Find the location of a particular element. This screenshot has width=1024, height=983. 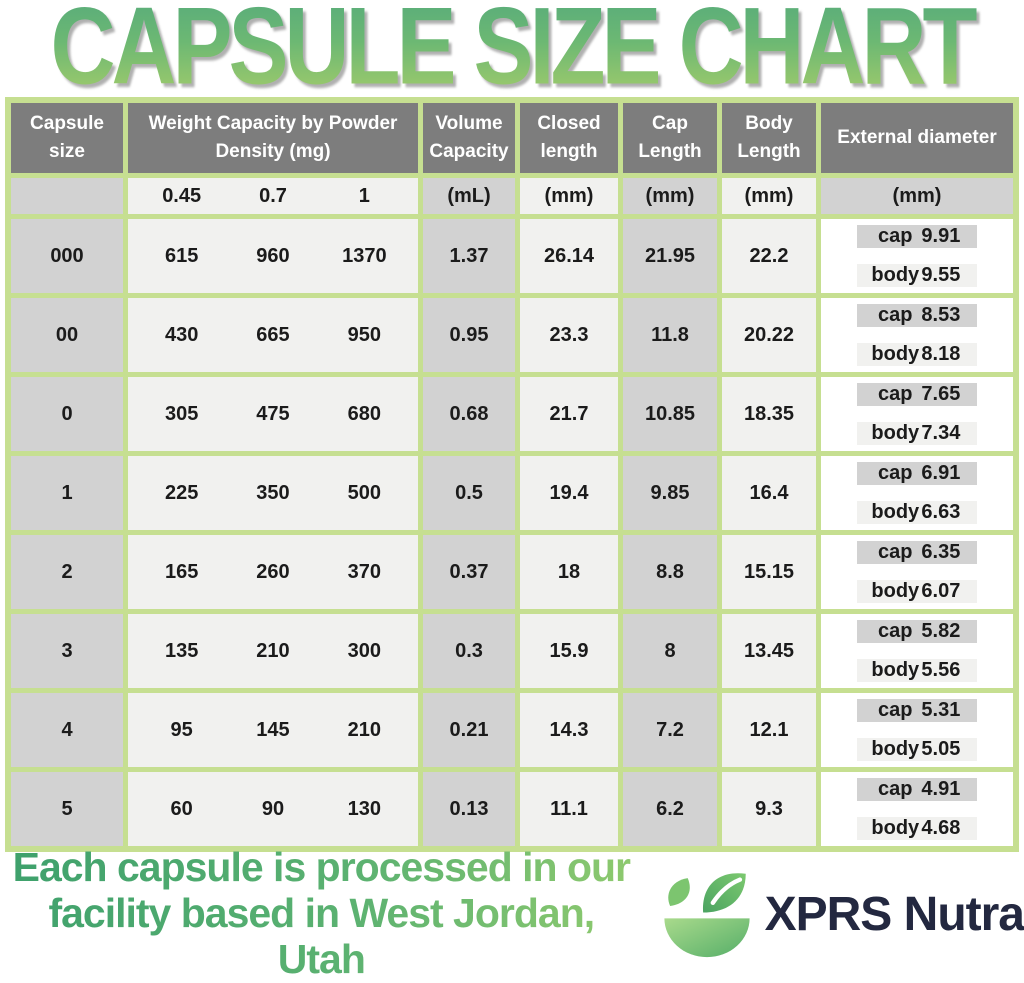

units-densities: 0.45 0.7 1 is located at coordinates (273, 196).